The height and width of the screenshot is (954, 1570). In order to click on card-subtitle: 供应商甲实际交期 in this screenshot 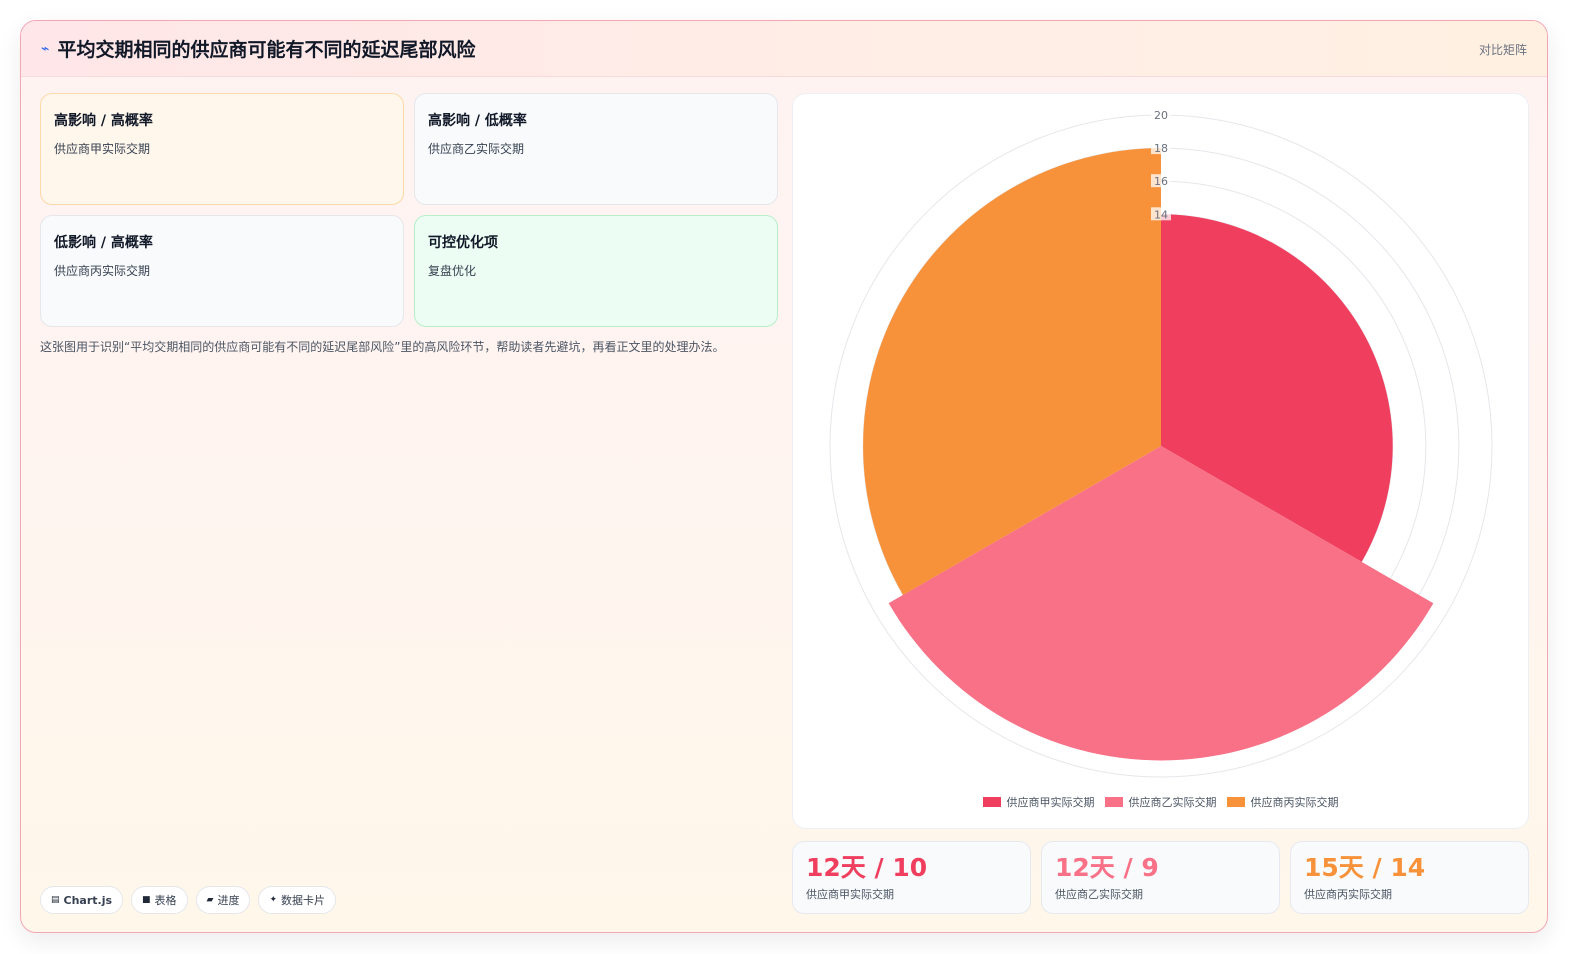, I will do `click(102, 149)`.